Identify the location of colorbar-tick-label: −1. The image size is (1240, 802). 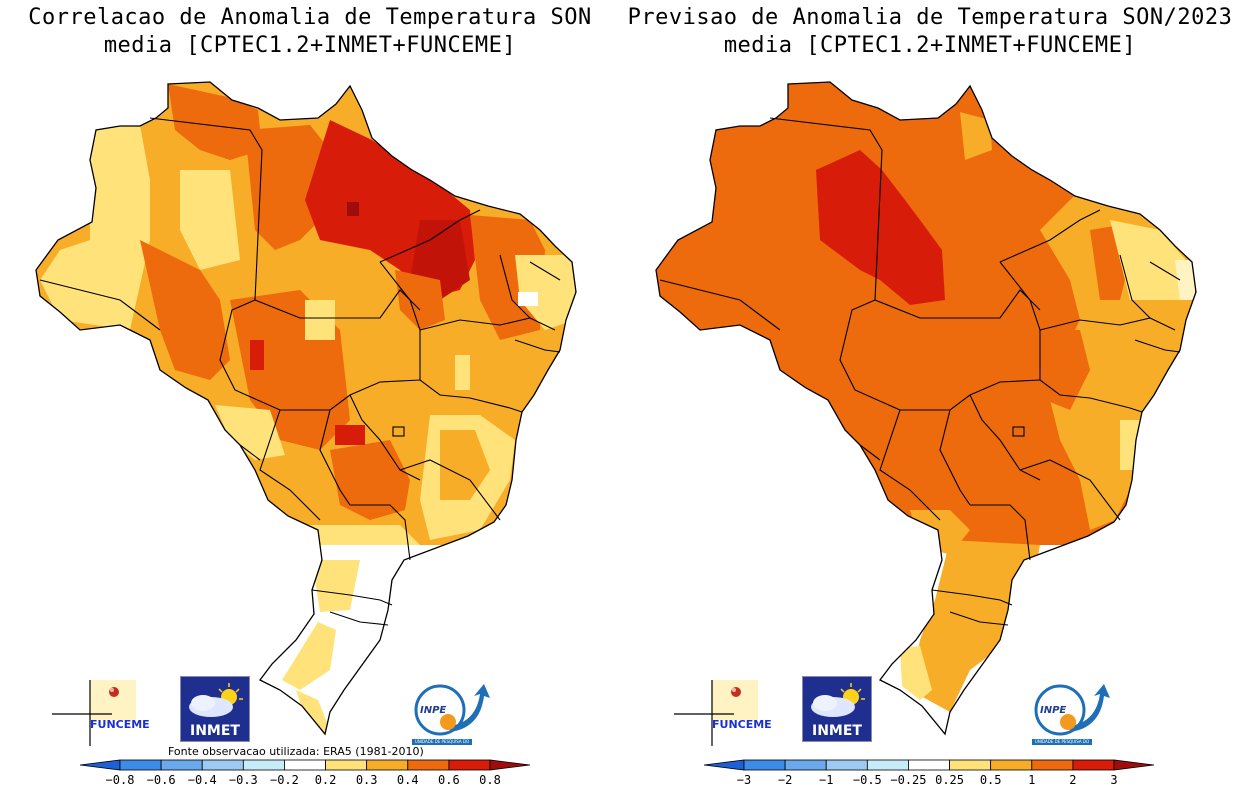
(826, 780).